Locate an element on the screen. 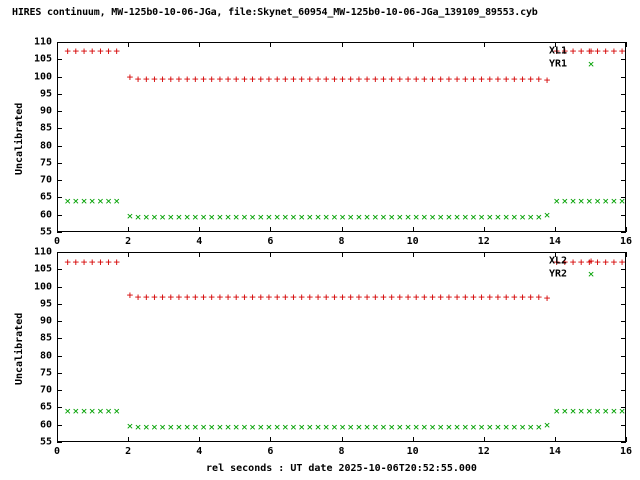 Image resolution: width=640 pixels, height=480 pixels. y-axis-tick-label: 65 is located at coordinates (45, 197).